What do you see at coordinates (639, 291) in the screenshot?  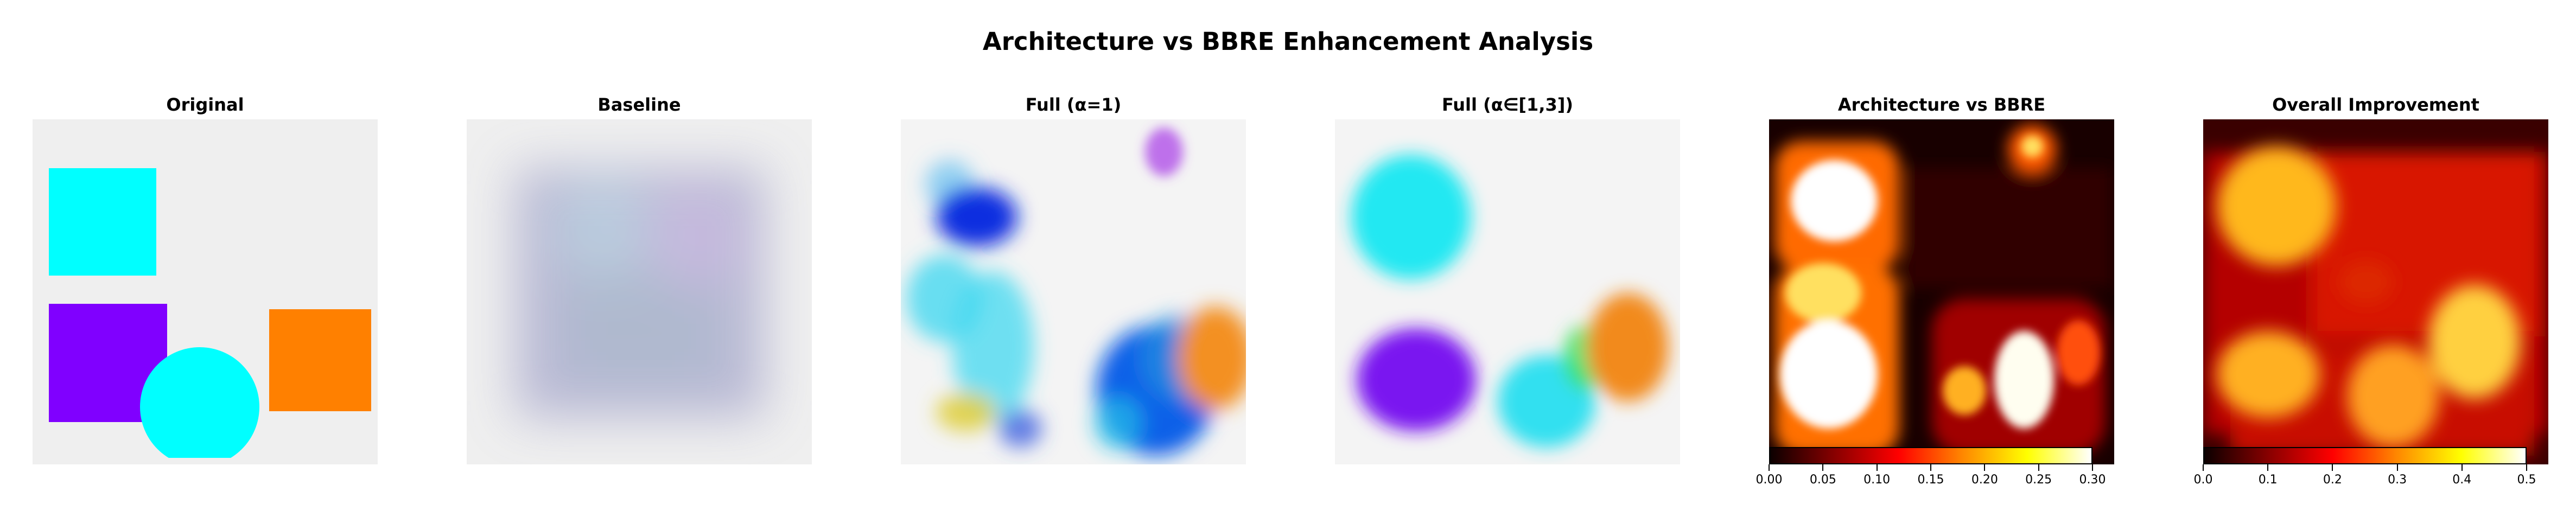 I see `baseline-image` at bounding box center [639, 291].